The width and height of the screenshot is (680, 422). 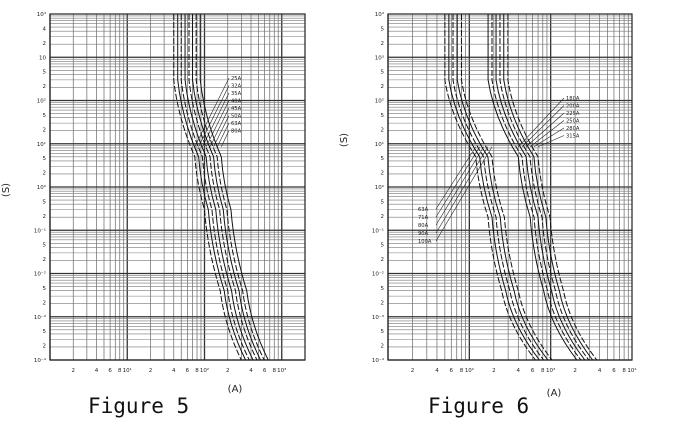 I want to click on y-tick-label: 4, so click(x=45, y=29).